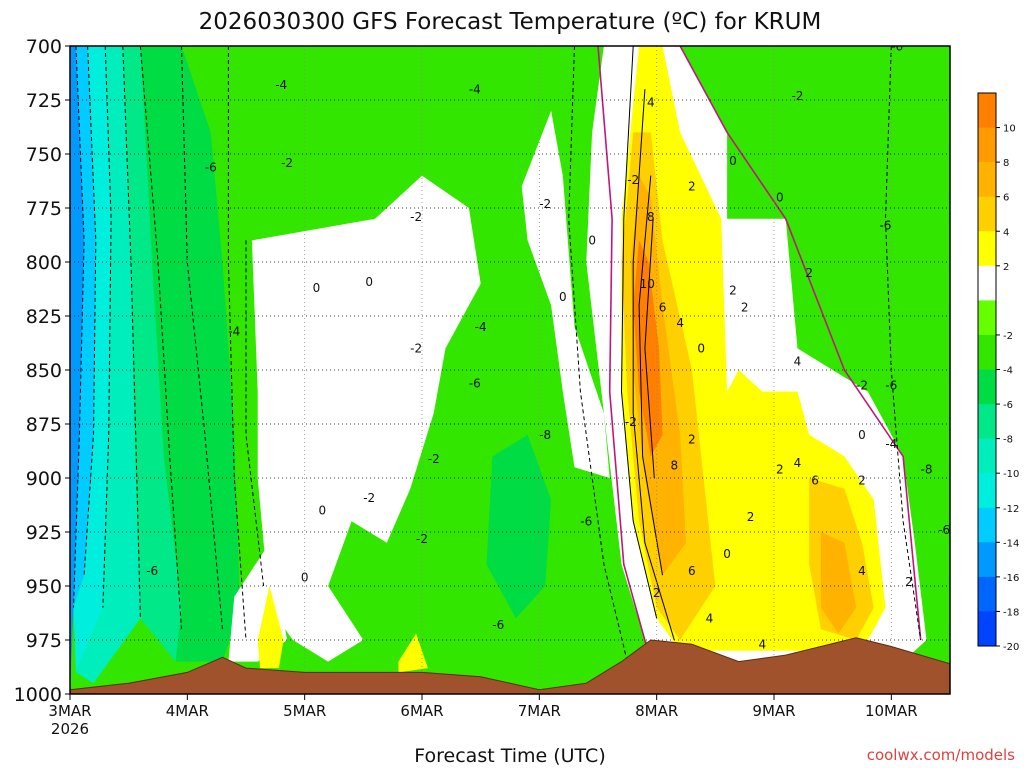 The height and width of the screenshot is (768, 1024). Describe the element at coordinates (909, 582) in the screenshot. I see `contour-label-57: 2` at that location.